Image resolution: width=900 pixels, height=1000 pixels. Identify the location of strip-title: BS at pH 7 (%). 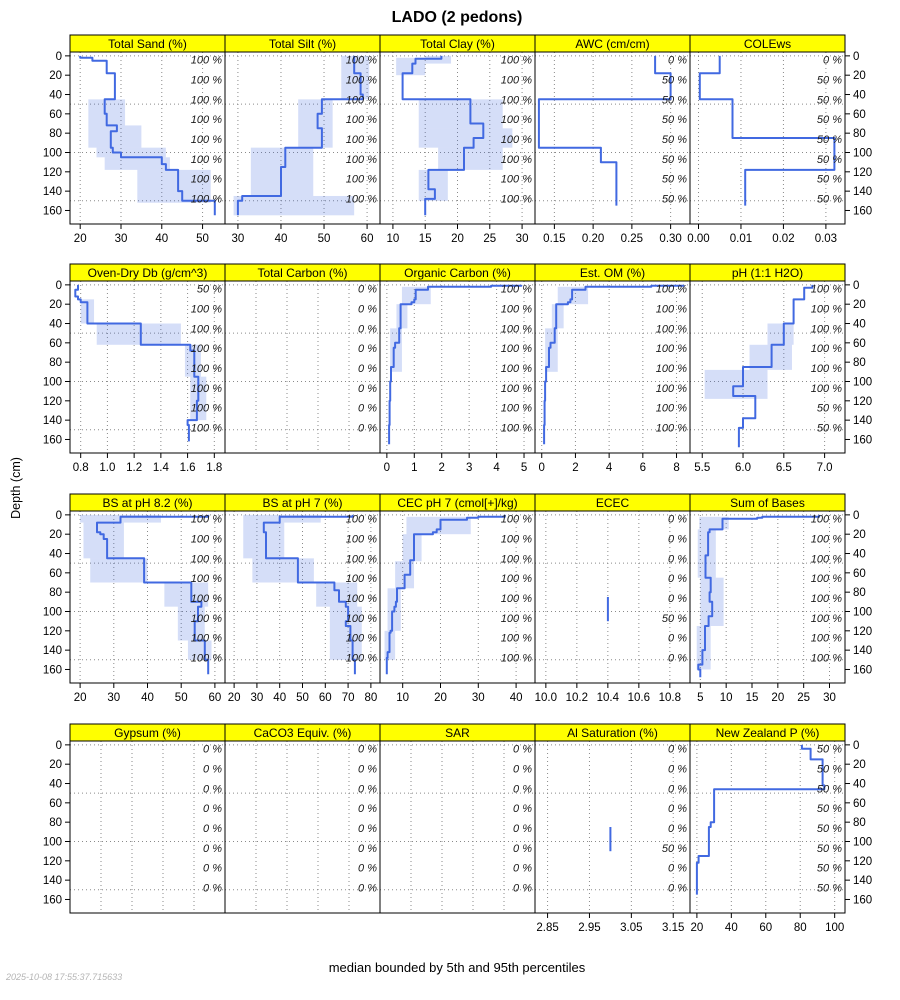
(302, 503).